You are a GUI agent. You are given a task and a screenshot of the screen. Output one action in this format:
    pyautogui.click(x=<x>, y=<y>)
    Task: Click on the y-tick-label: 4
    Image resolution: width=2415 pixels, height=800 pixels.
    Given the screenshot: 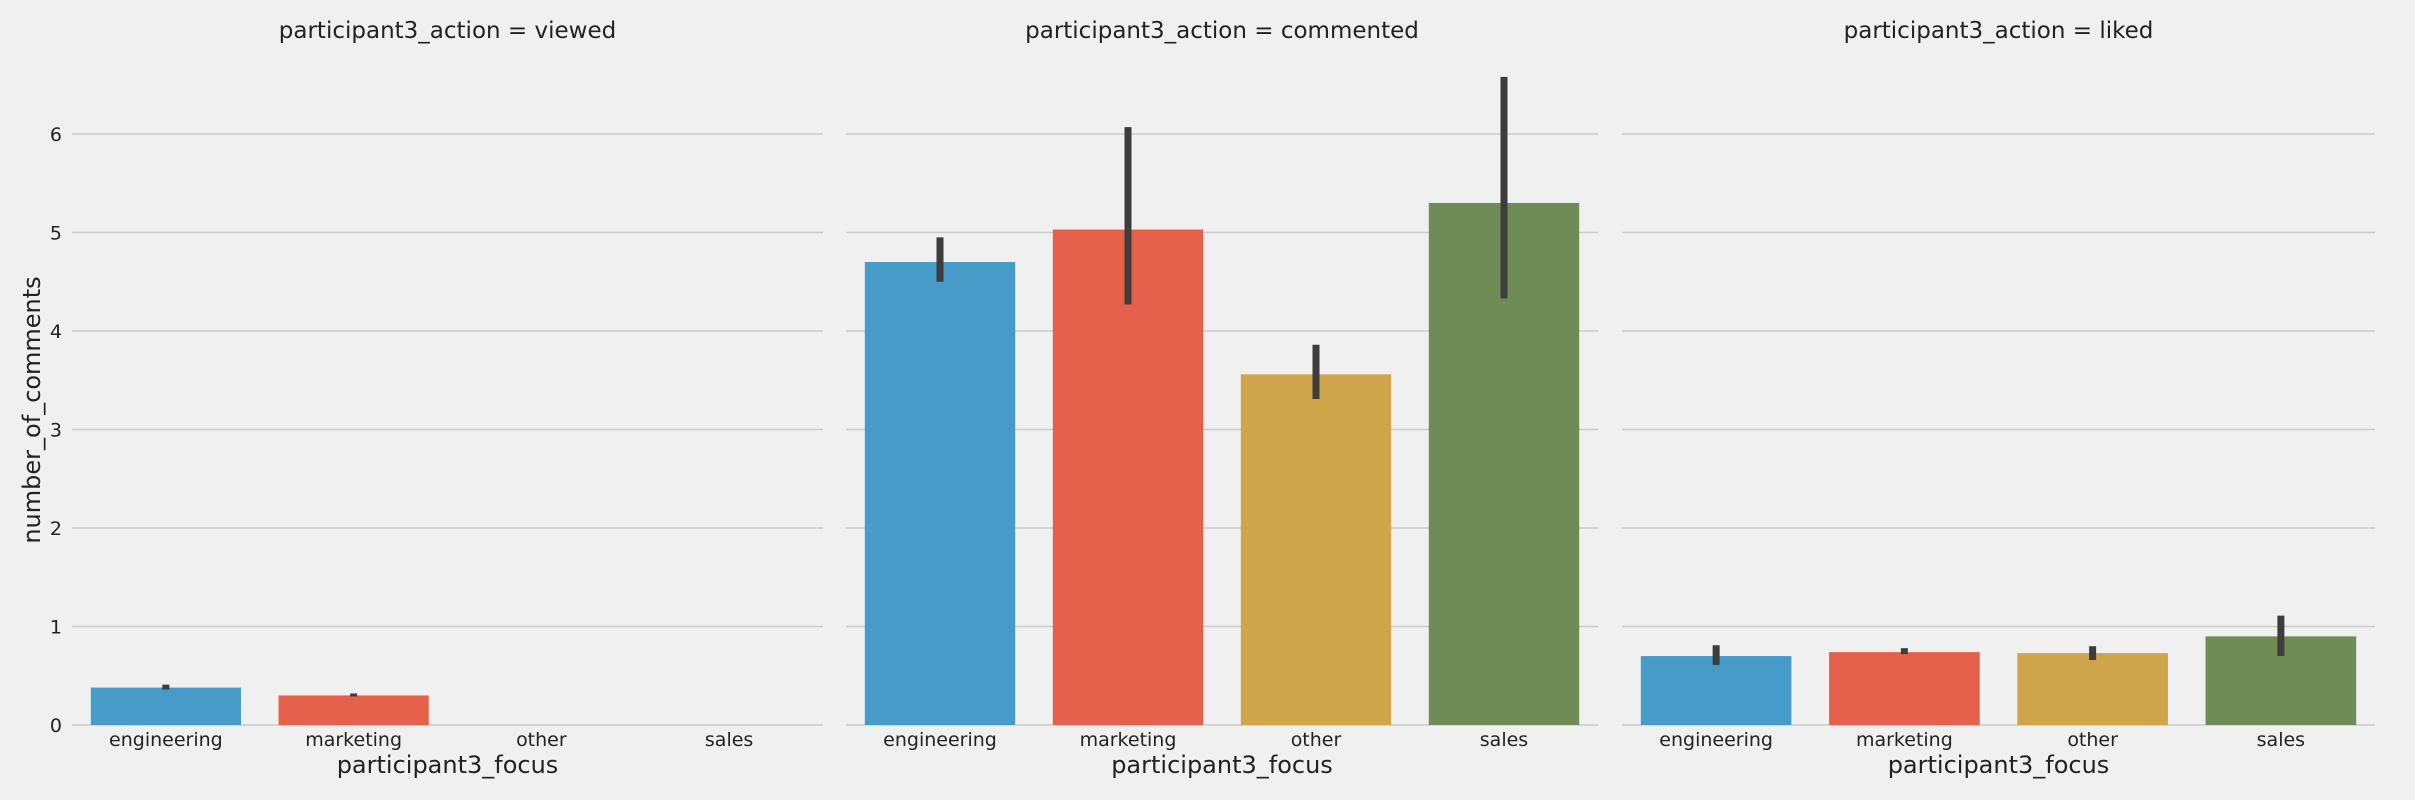 What is the action you would take?
    pyautogui.click(x=56, y=332)
    